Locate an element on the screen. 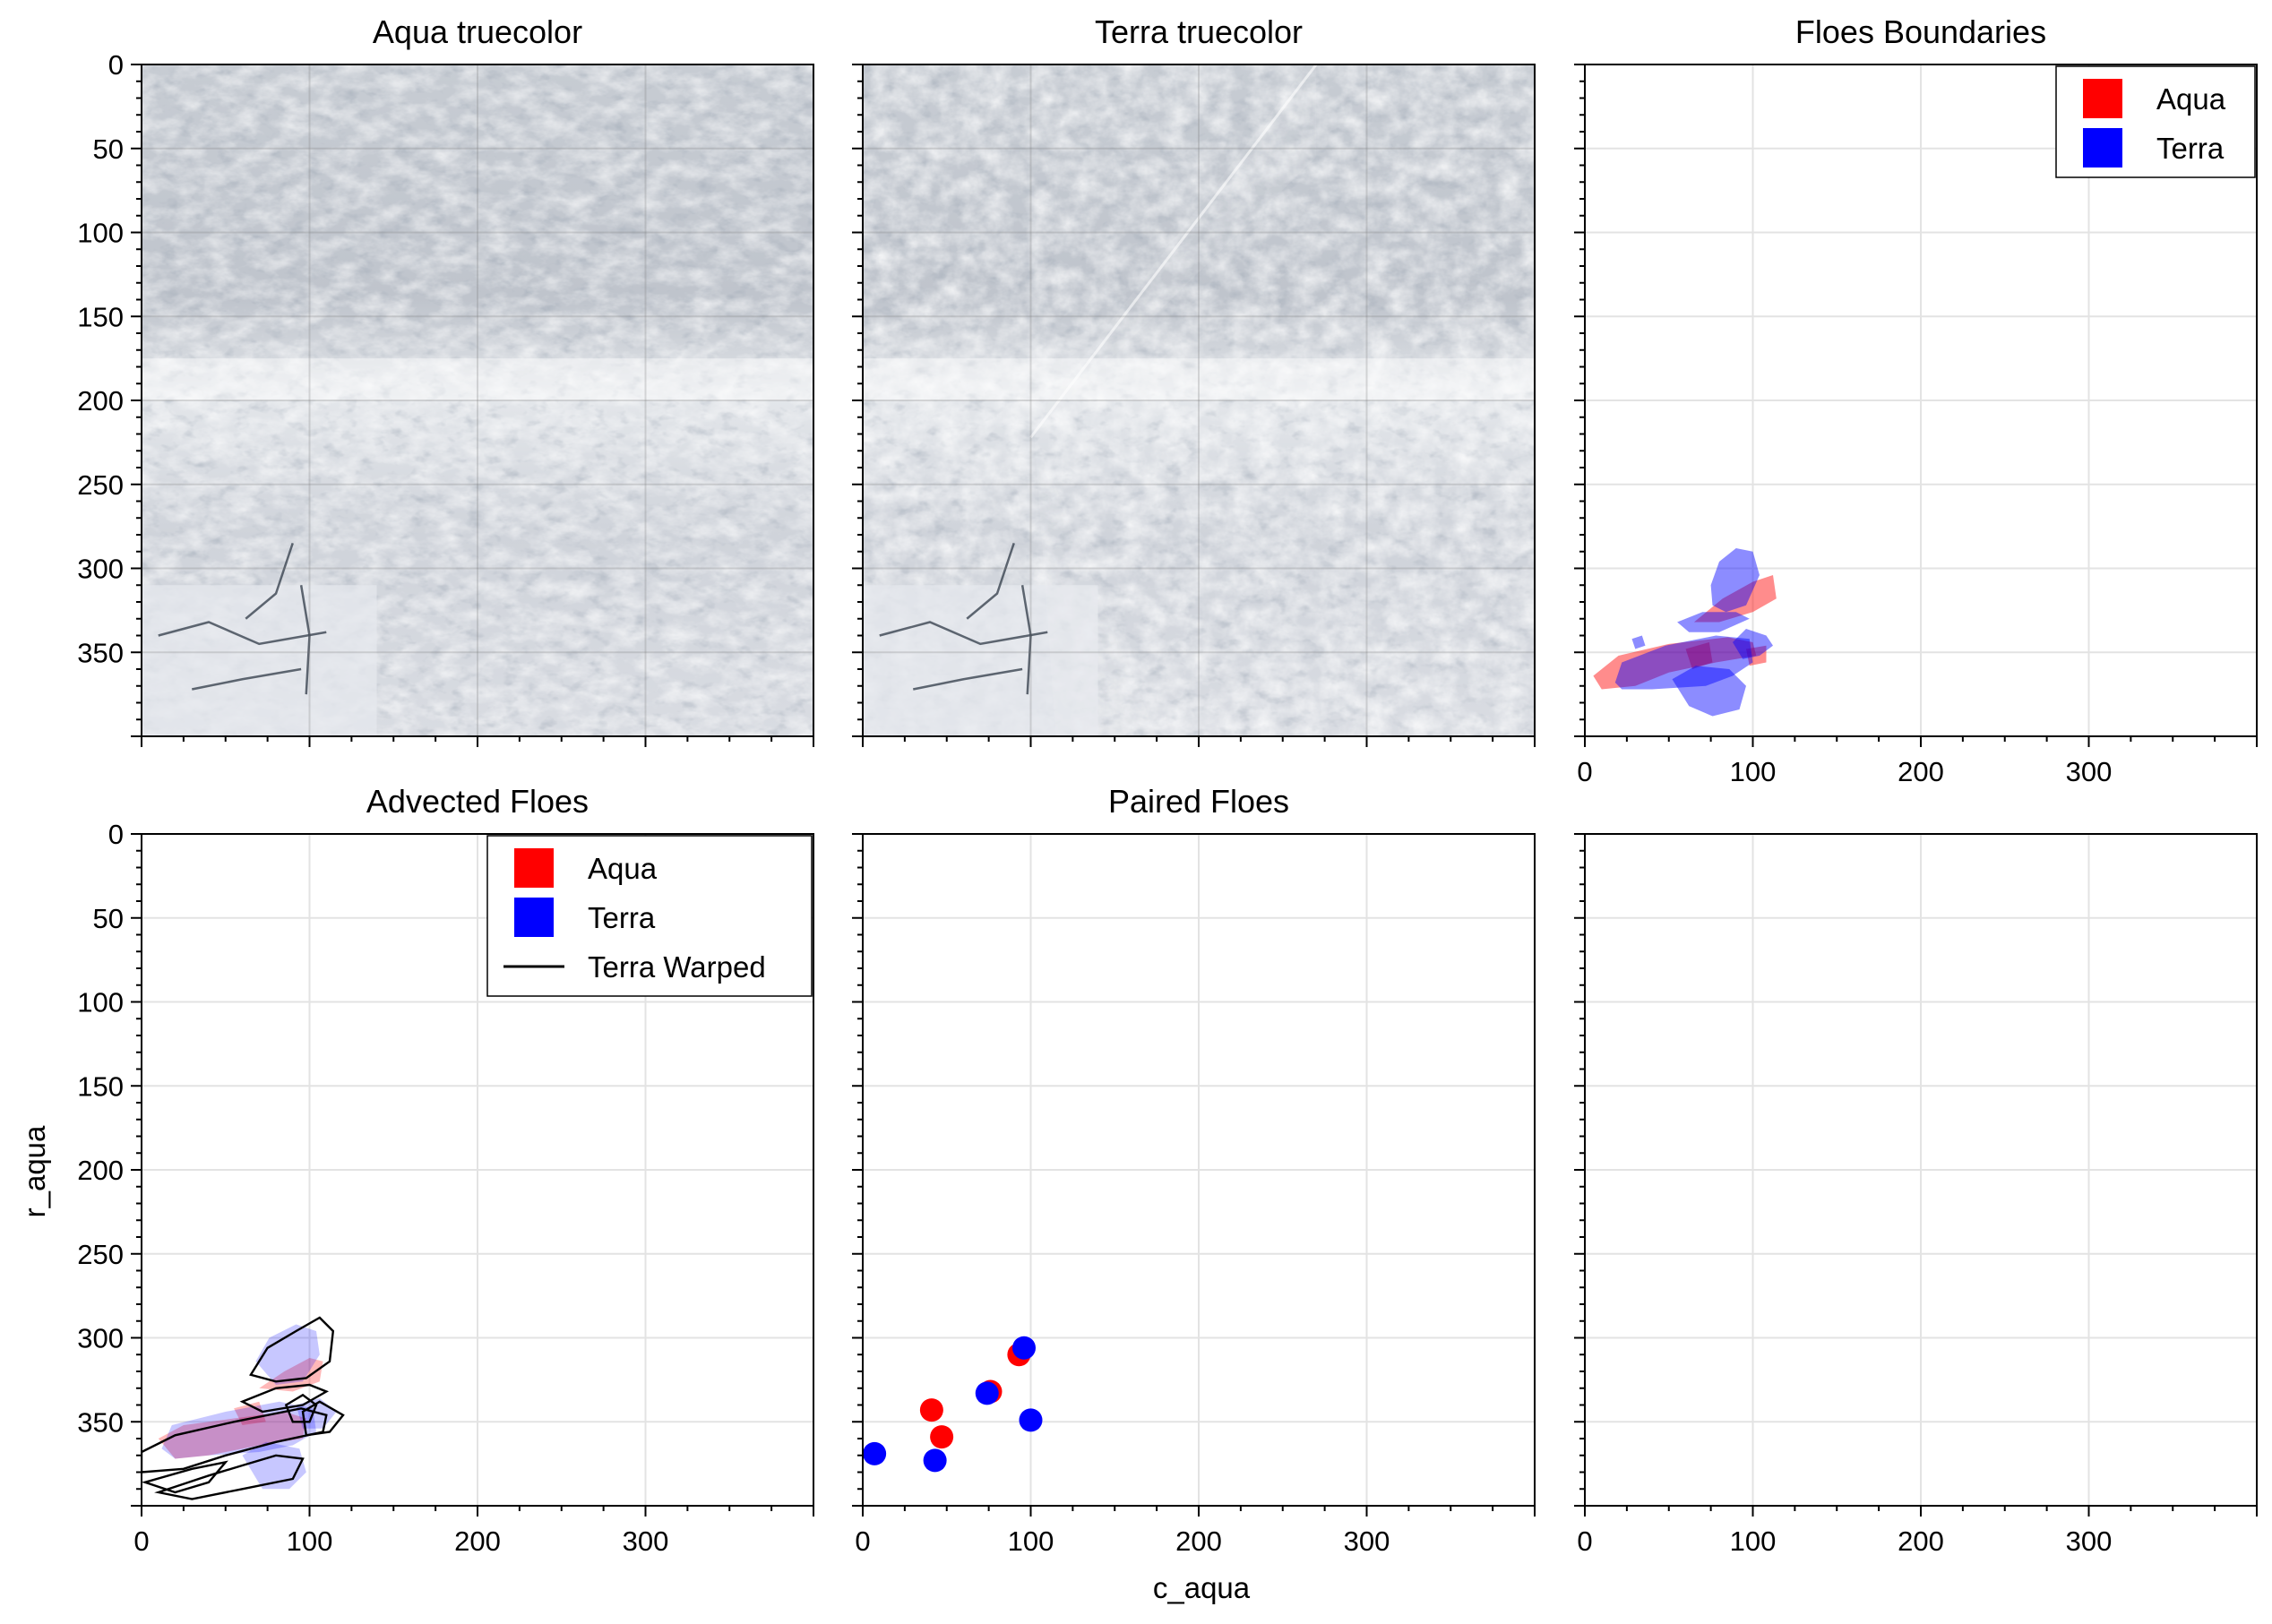  panel-terra-truecolor: Terra truecolor is located at coordinates (1194, 380).